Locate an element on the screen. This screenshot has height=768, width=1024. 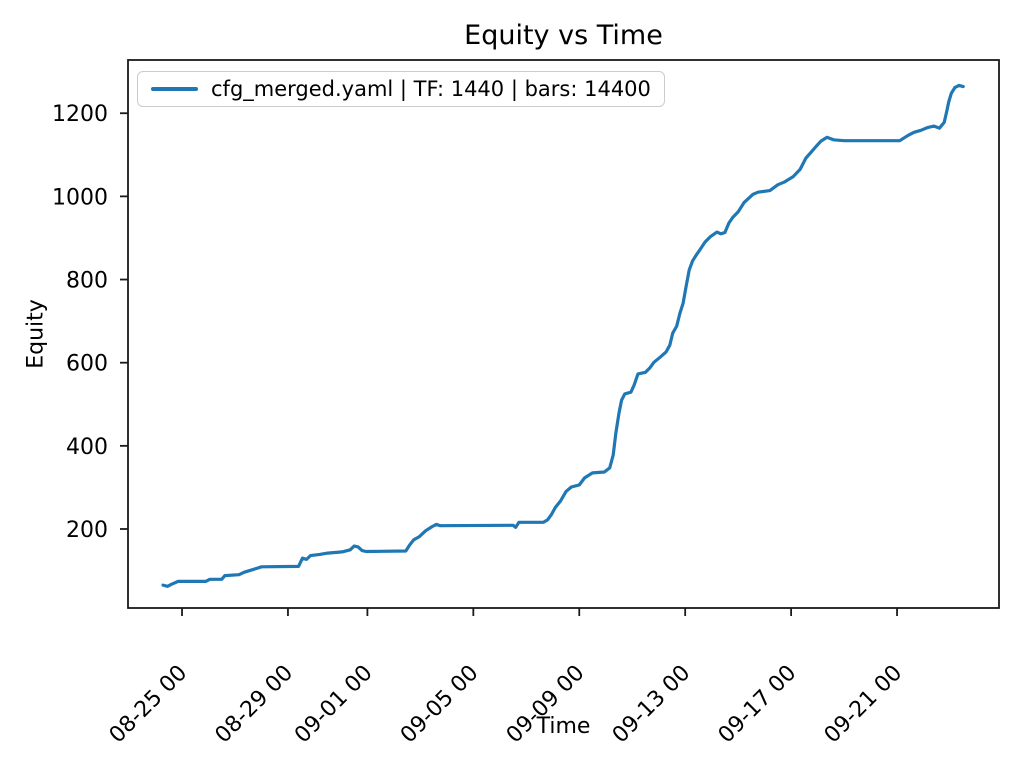
y-tick-label: 600 is located at coordinates (87, 364).